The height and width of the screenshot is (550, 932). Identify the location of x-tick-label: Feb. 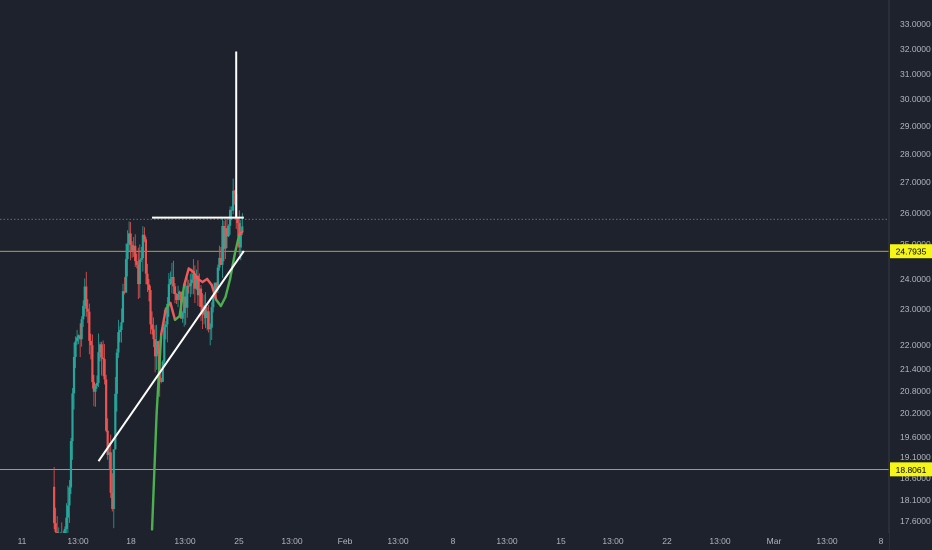
(345, 541).